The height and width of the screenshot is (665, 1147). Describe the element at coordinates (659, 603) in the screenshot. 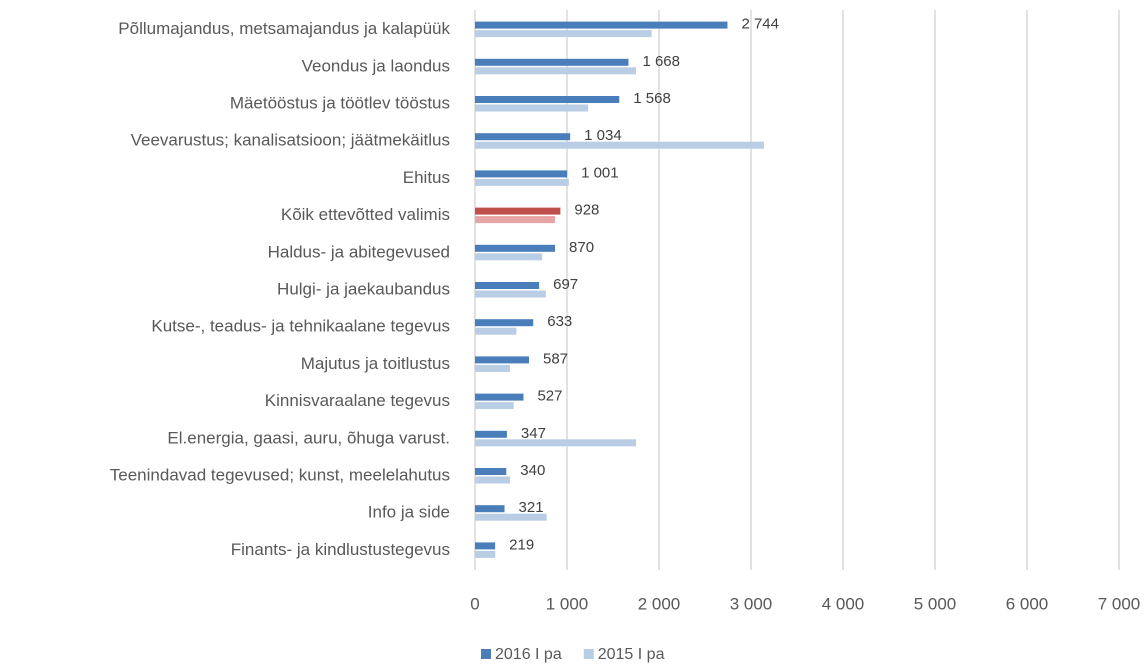

I see `x-tick-label: 2 000` at that location.